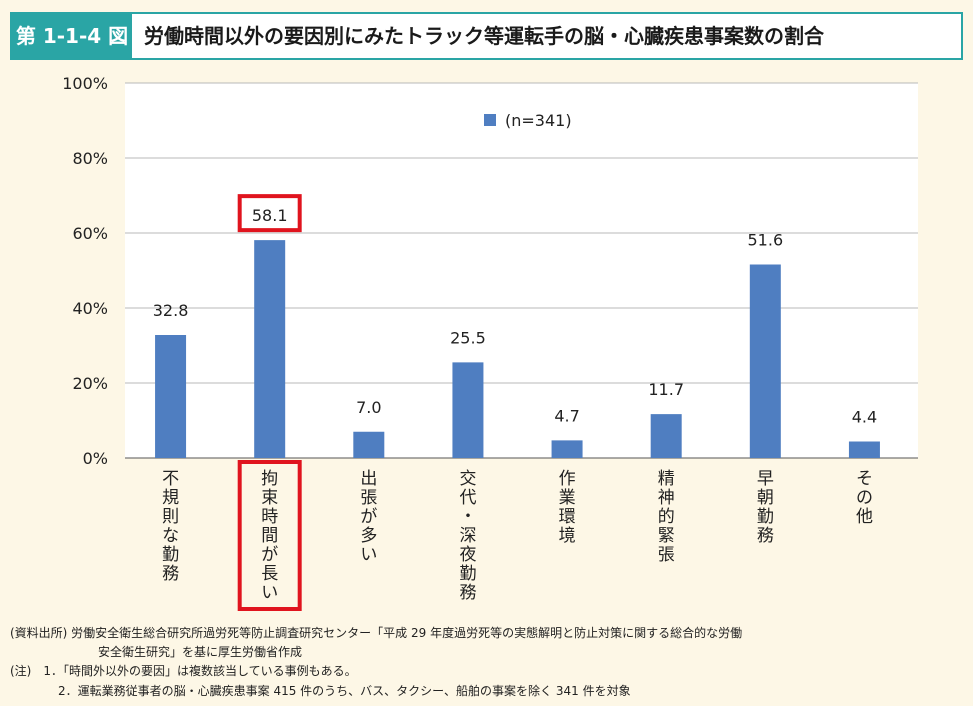 The image size is (973, 706). I want to click on legend-swatch, so click(490, 120).